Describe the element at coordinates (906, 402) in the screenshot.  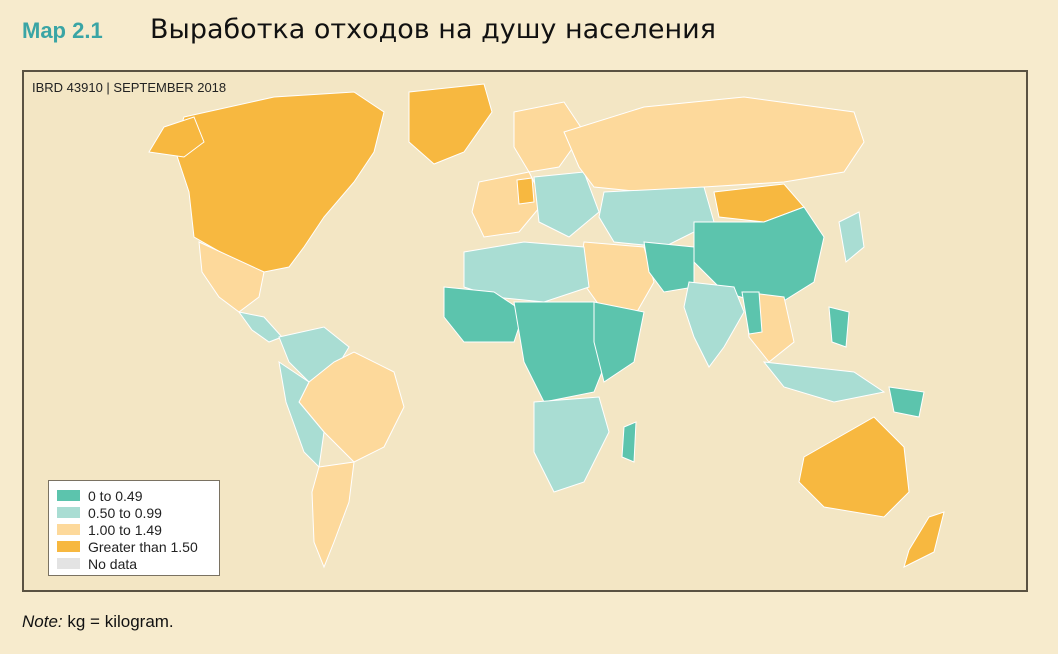
I see `region-papua` at that location.